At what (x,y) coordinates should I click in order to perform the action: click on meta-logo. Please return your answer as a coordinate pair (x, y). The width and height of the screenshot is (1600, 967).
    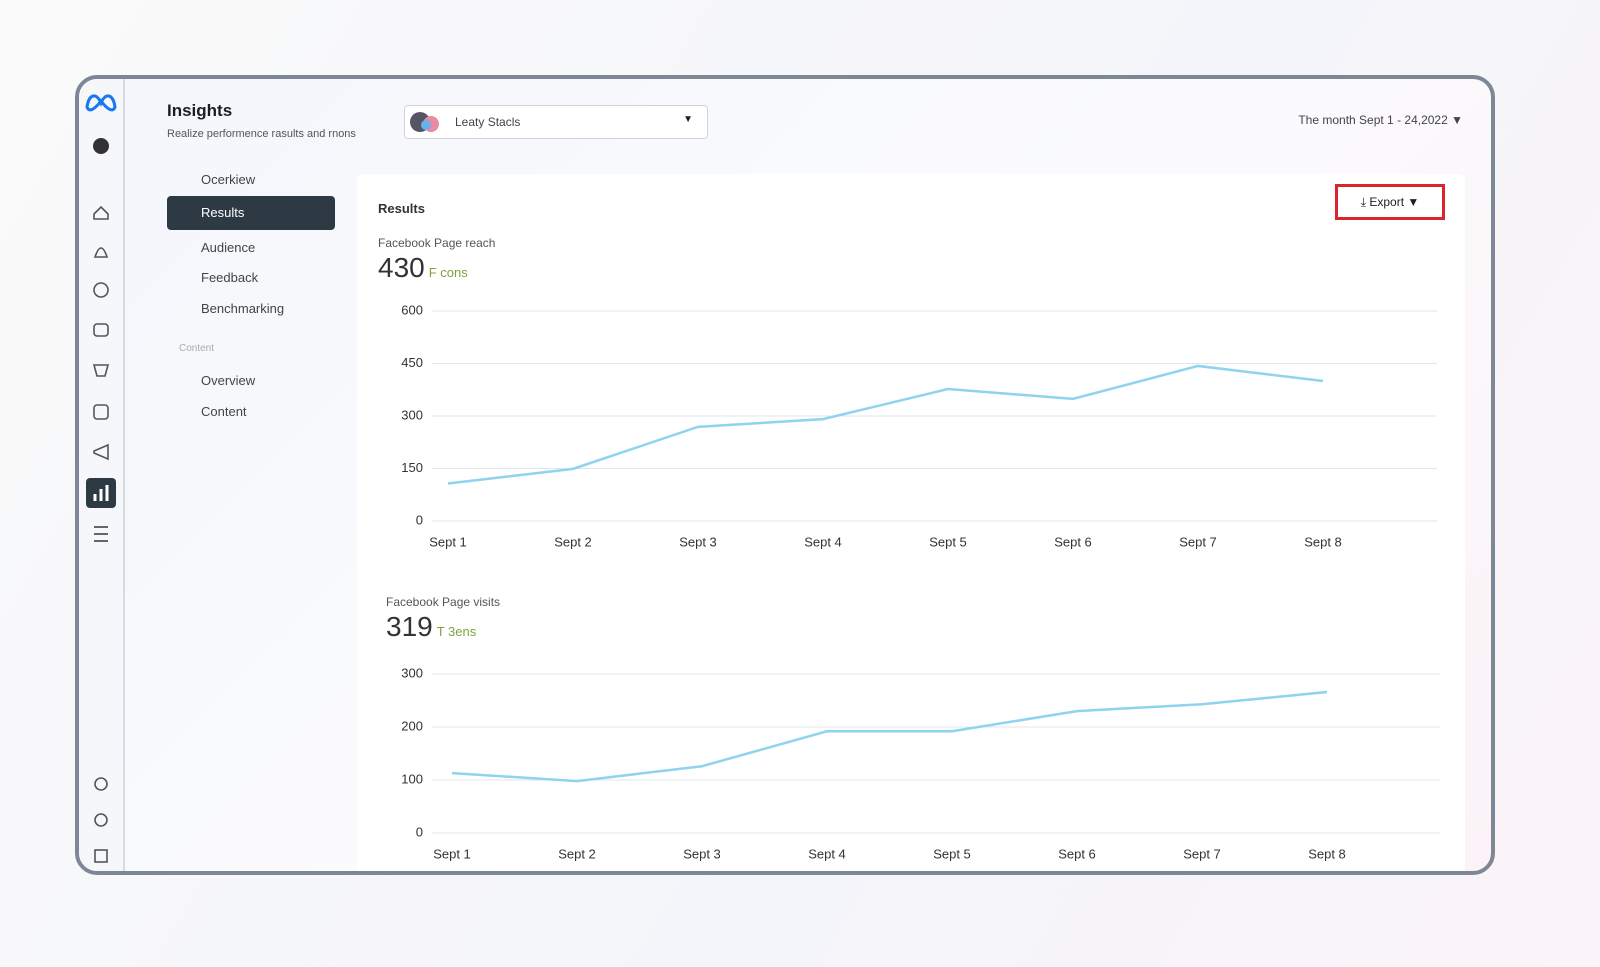
    Looking at the image, I should click on (101, 103).